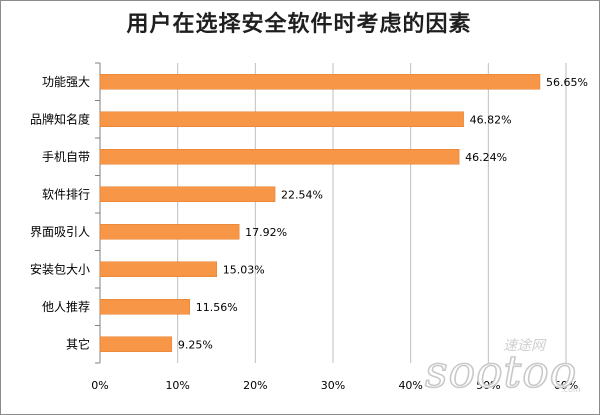 The width and height of the screenshot is (600, 415). Describe the element at coordinates (299, 24) in the screenshot. I see `chart-title: 用户在选择安全软件时考虑的因素` at that location.